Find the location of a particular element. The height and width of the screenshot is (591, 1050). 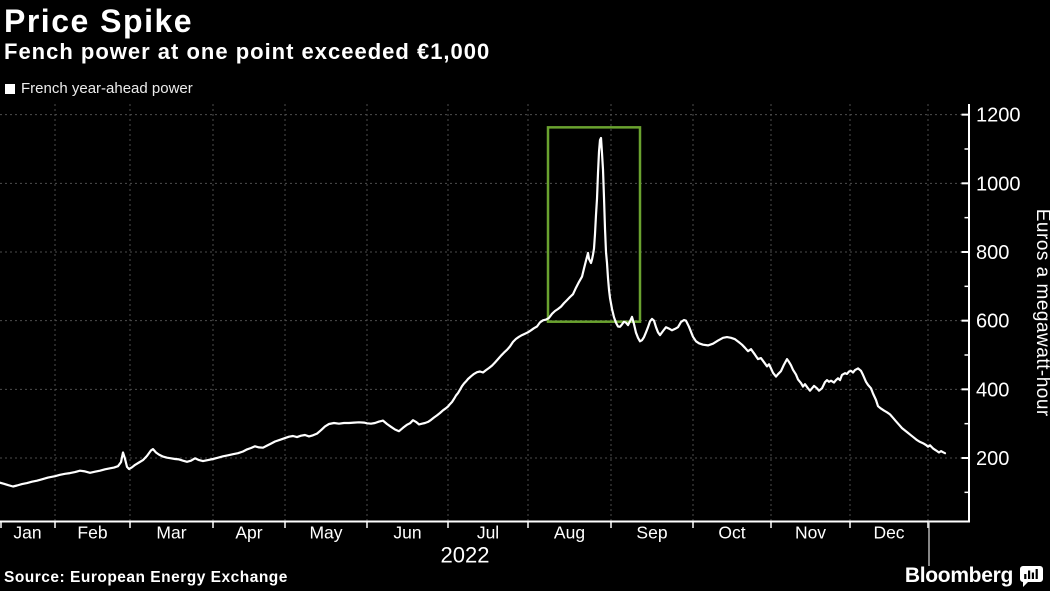

chart-legend: French year-ahead power is located at coordinates (99, 88).